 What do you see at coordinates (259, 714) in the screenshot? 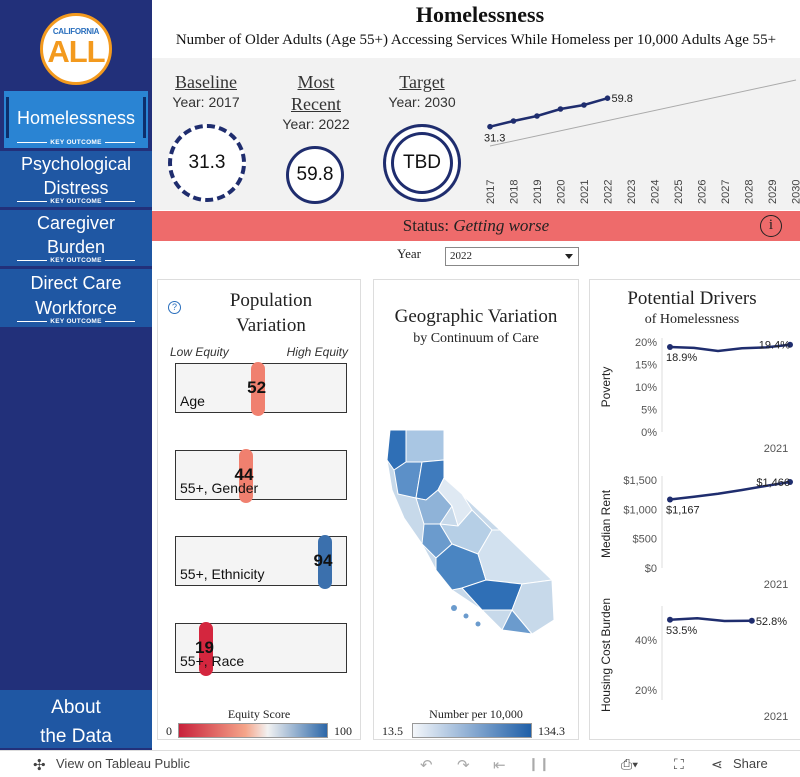
I see `equity-legend-title: Equity Score` at bounding box center [259, 714].